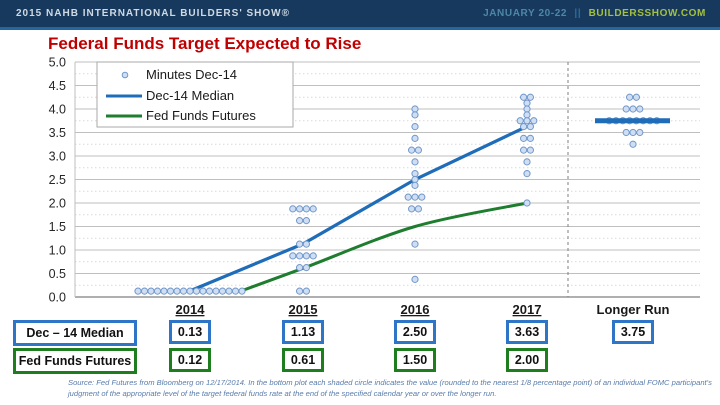 The image size is (720, 405). What do you see at coordinates (57, 133) in the screenshot?
I see `y-tick-label: 3.5` at bounding box center [57, 133].